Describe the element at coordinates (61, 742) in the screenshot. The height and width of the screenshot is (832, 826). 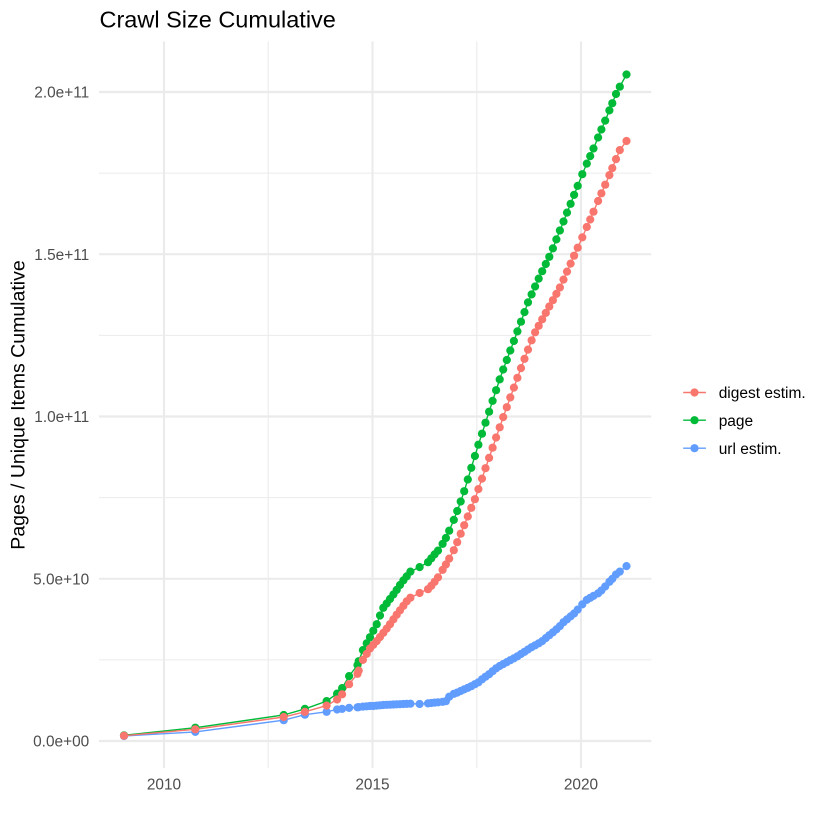
I see `svg-text: 0.0e+00` at that location.